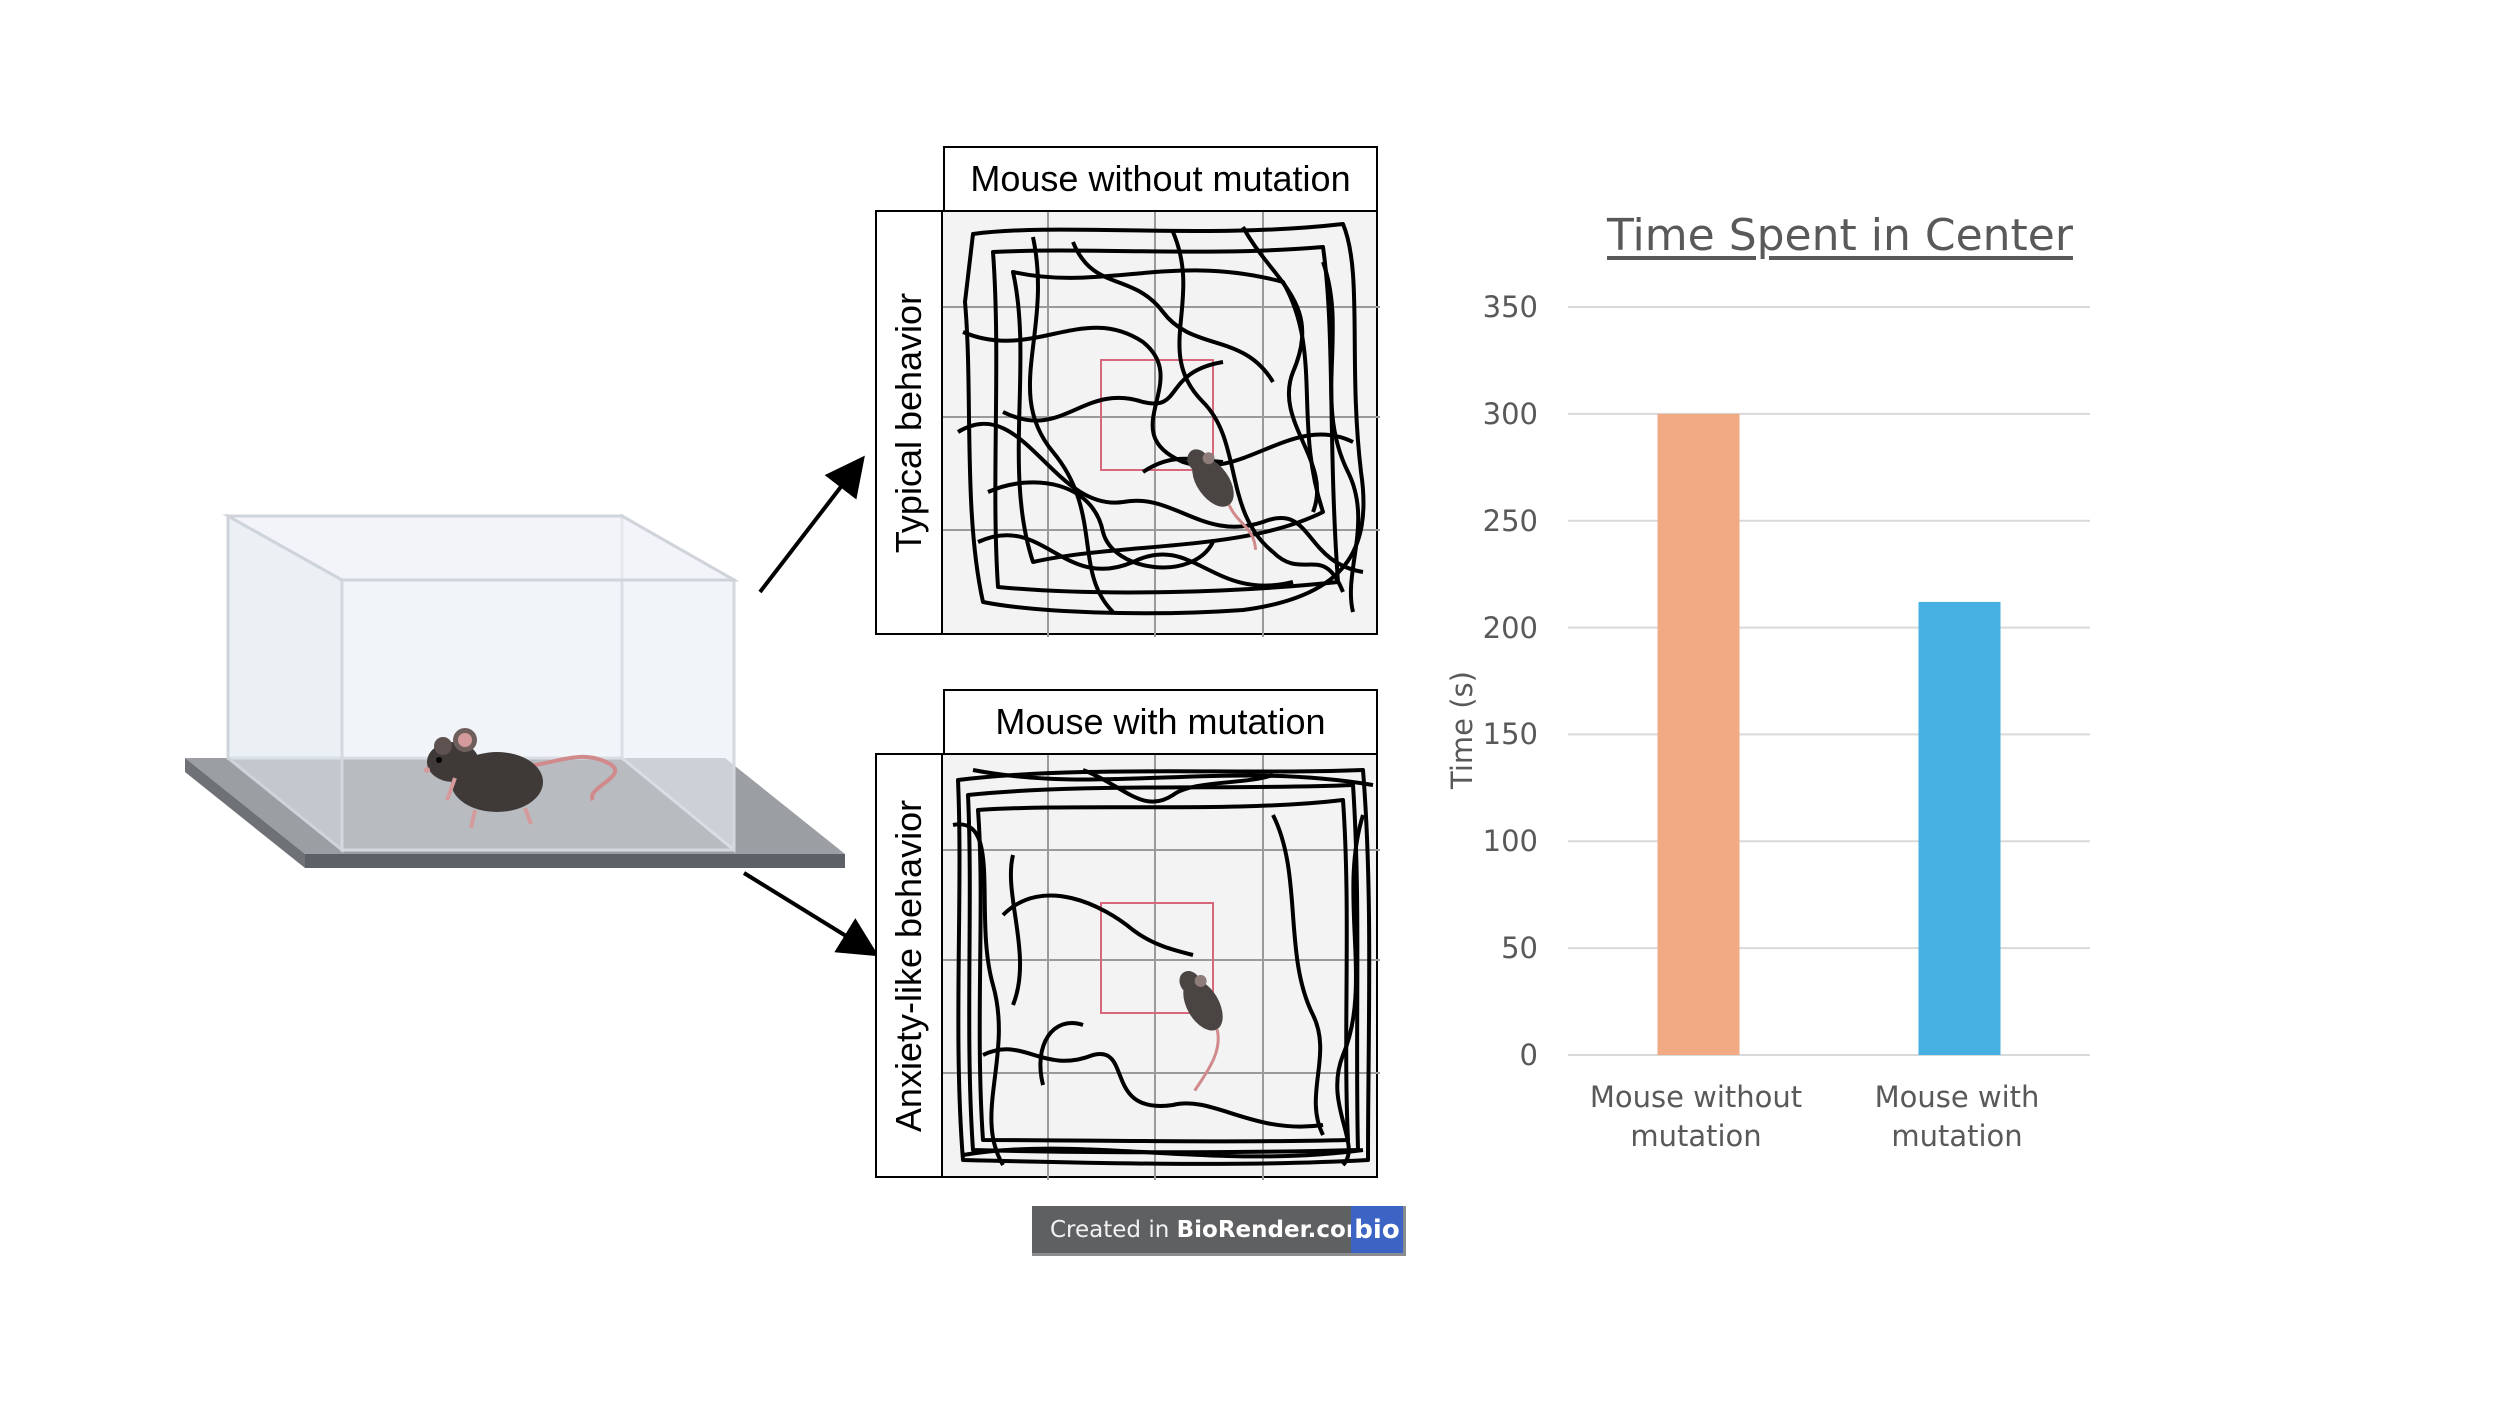  Describe the element at coordinates (1957, 1097) in the screenshot. I see `category-label-2-line-1: Mouse with` at that location.